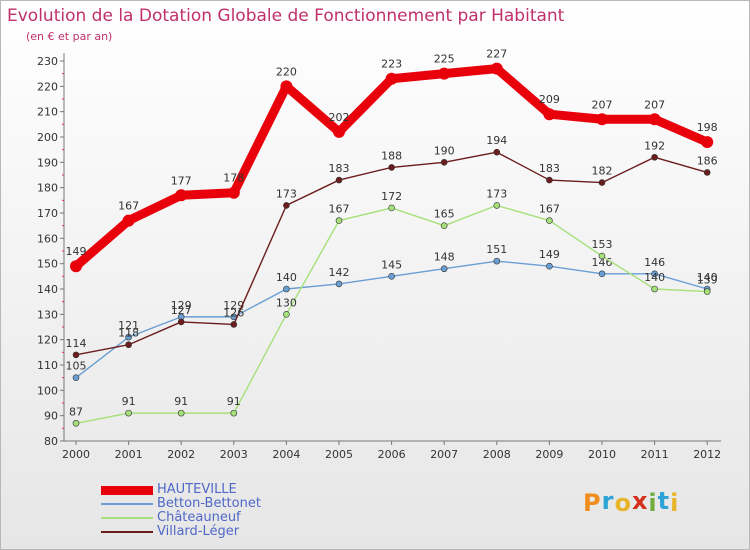  I want to click on x-tick-label: 2002, so click(181, 454).